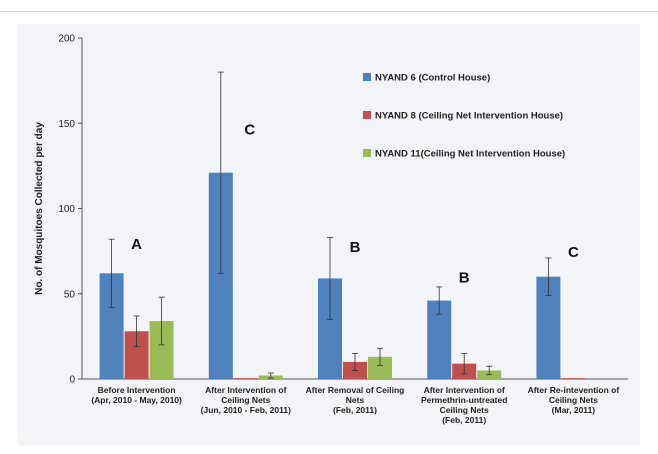 This screenshot has height=454, width=658. I want to click on group-label: A, so click(136, 244).